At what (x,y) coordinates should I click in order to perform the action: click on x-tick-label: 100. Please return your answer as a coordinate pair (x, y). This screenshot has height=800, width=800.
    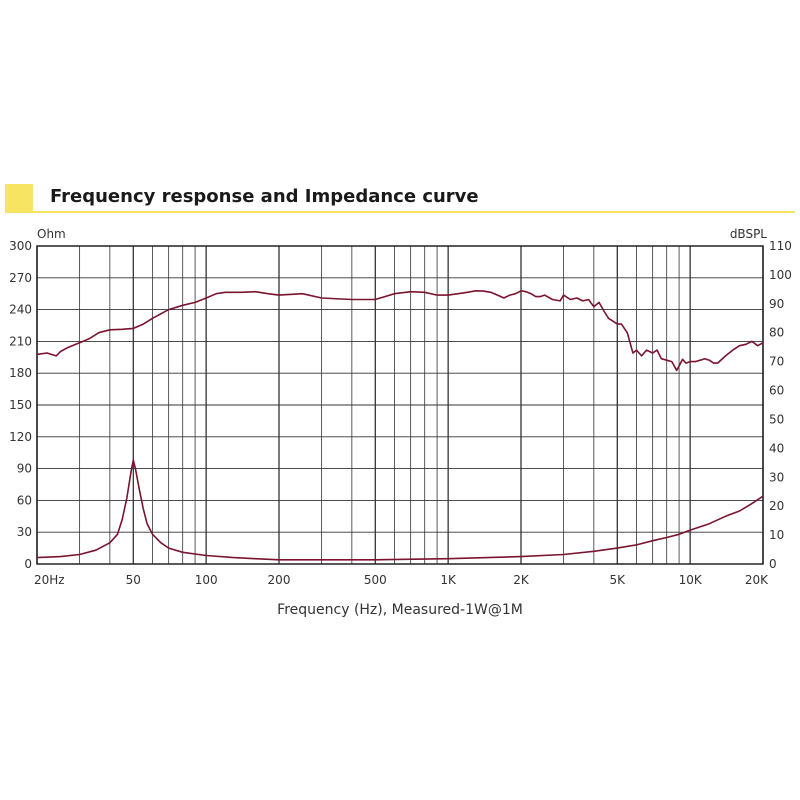
    Looking at the image, I should click on (206, 580).